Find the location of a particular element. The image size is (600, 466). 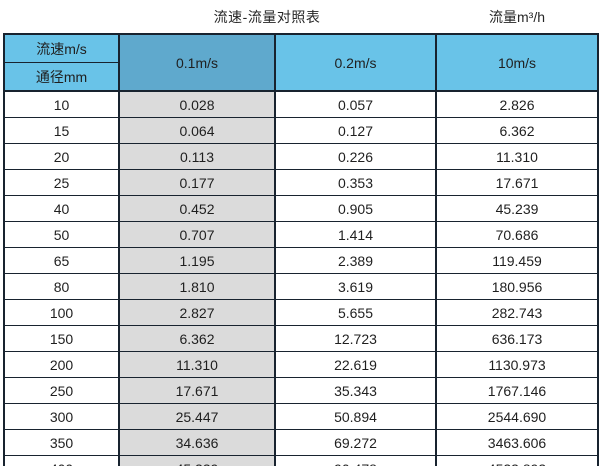

table-row: 300 25.447 50.894 2544.690 is located at coordinates (301, 416).